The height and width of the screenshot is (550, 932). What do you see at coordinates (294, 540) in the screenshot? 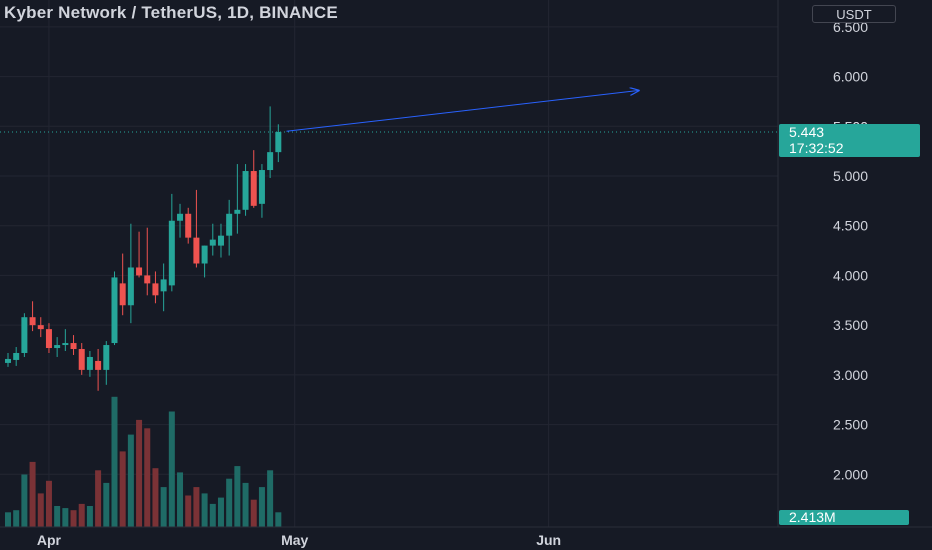
I see `x-tick-label: May` at bounding box center [294, 540].